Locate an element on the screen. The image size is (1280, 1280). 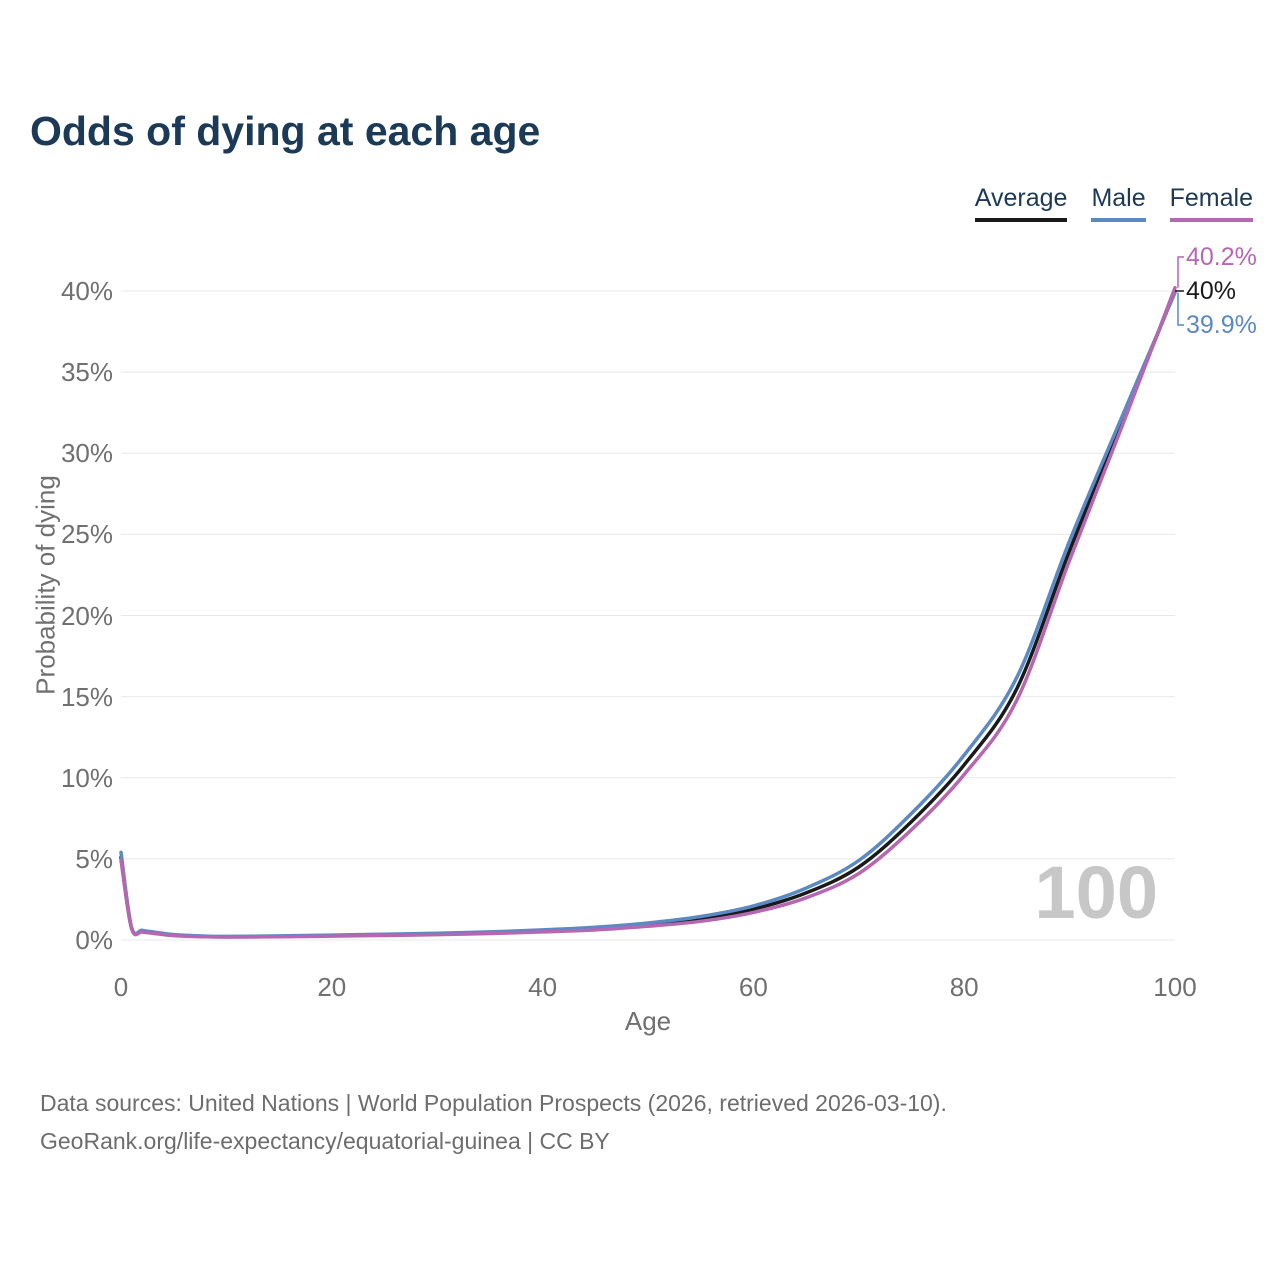
y-axis-title: Probability of dying is located at coordinates (45, 585).